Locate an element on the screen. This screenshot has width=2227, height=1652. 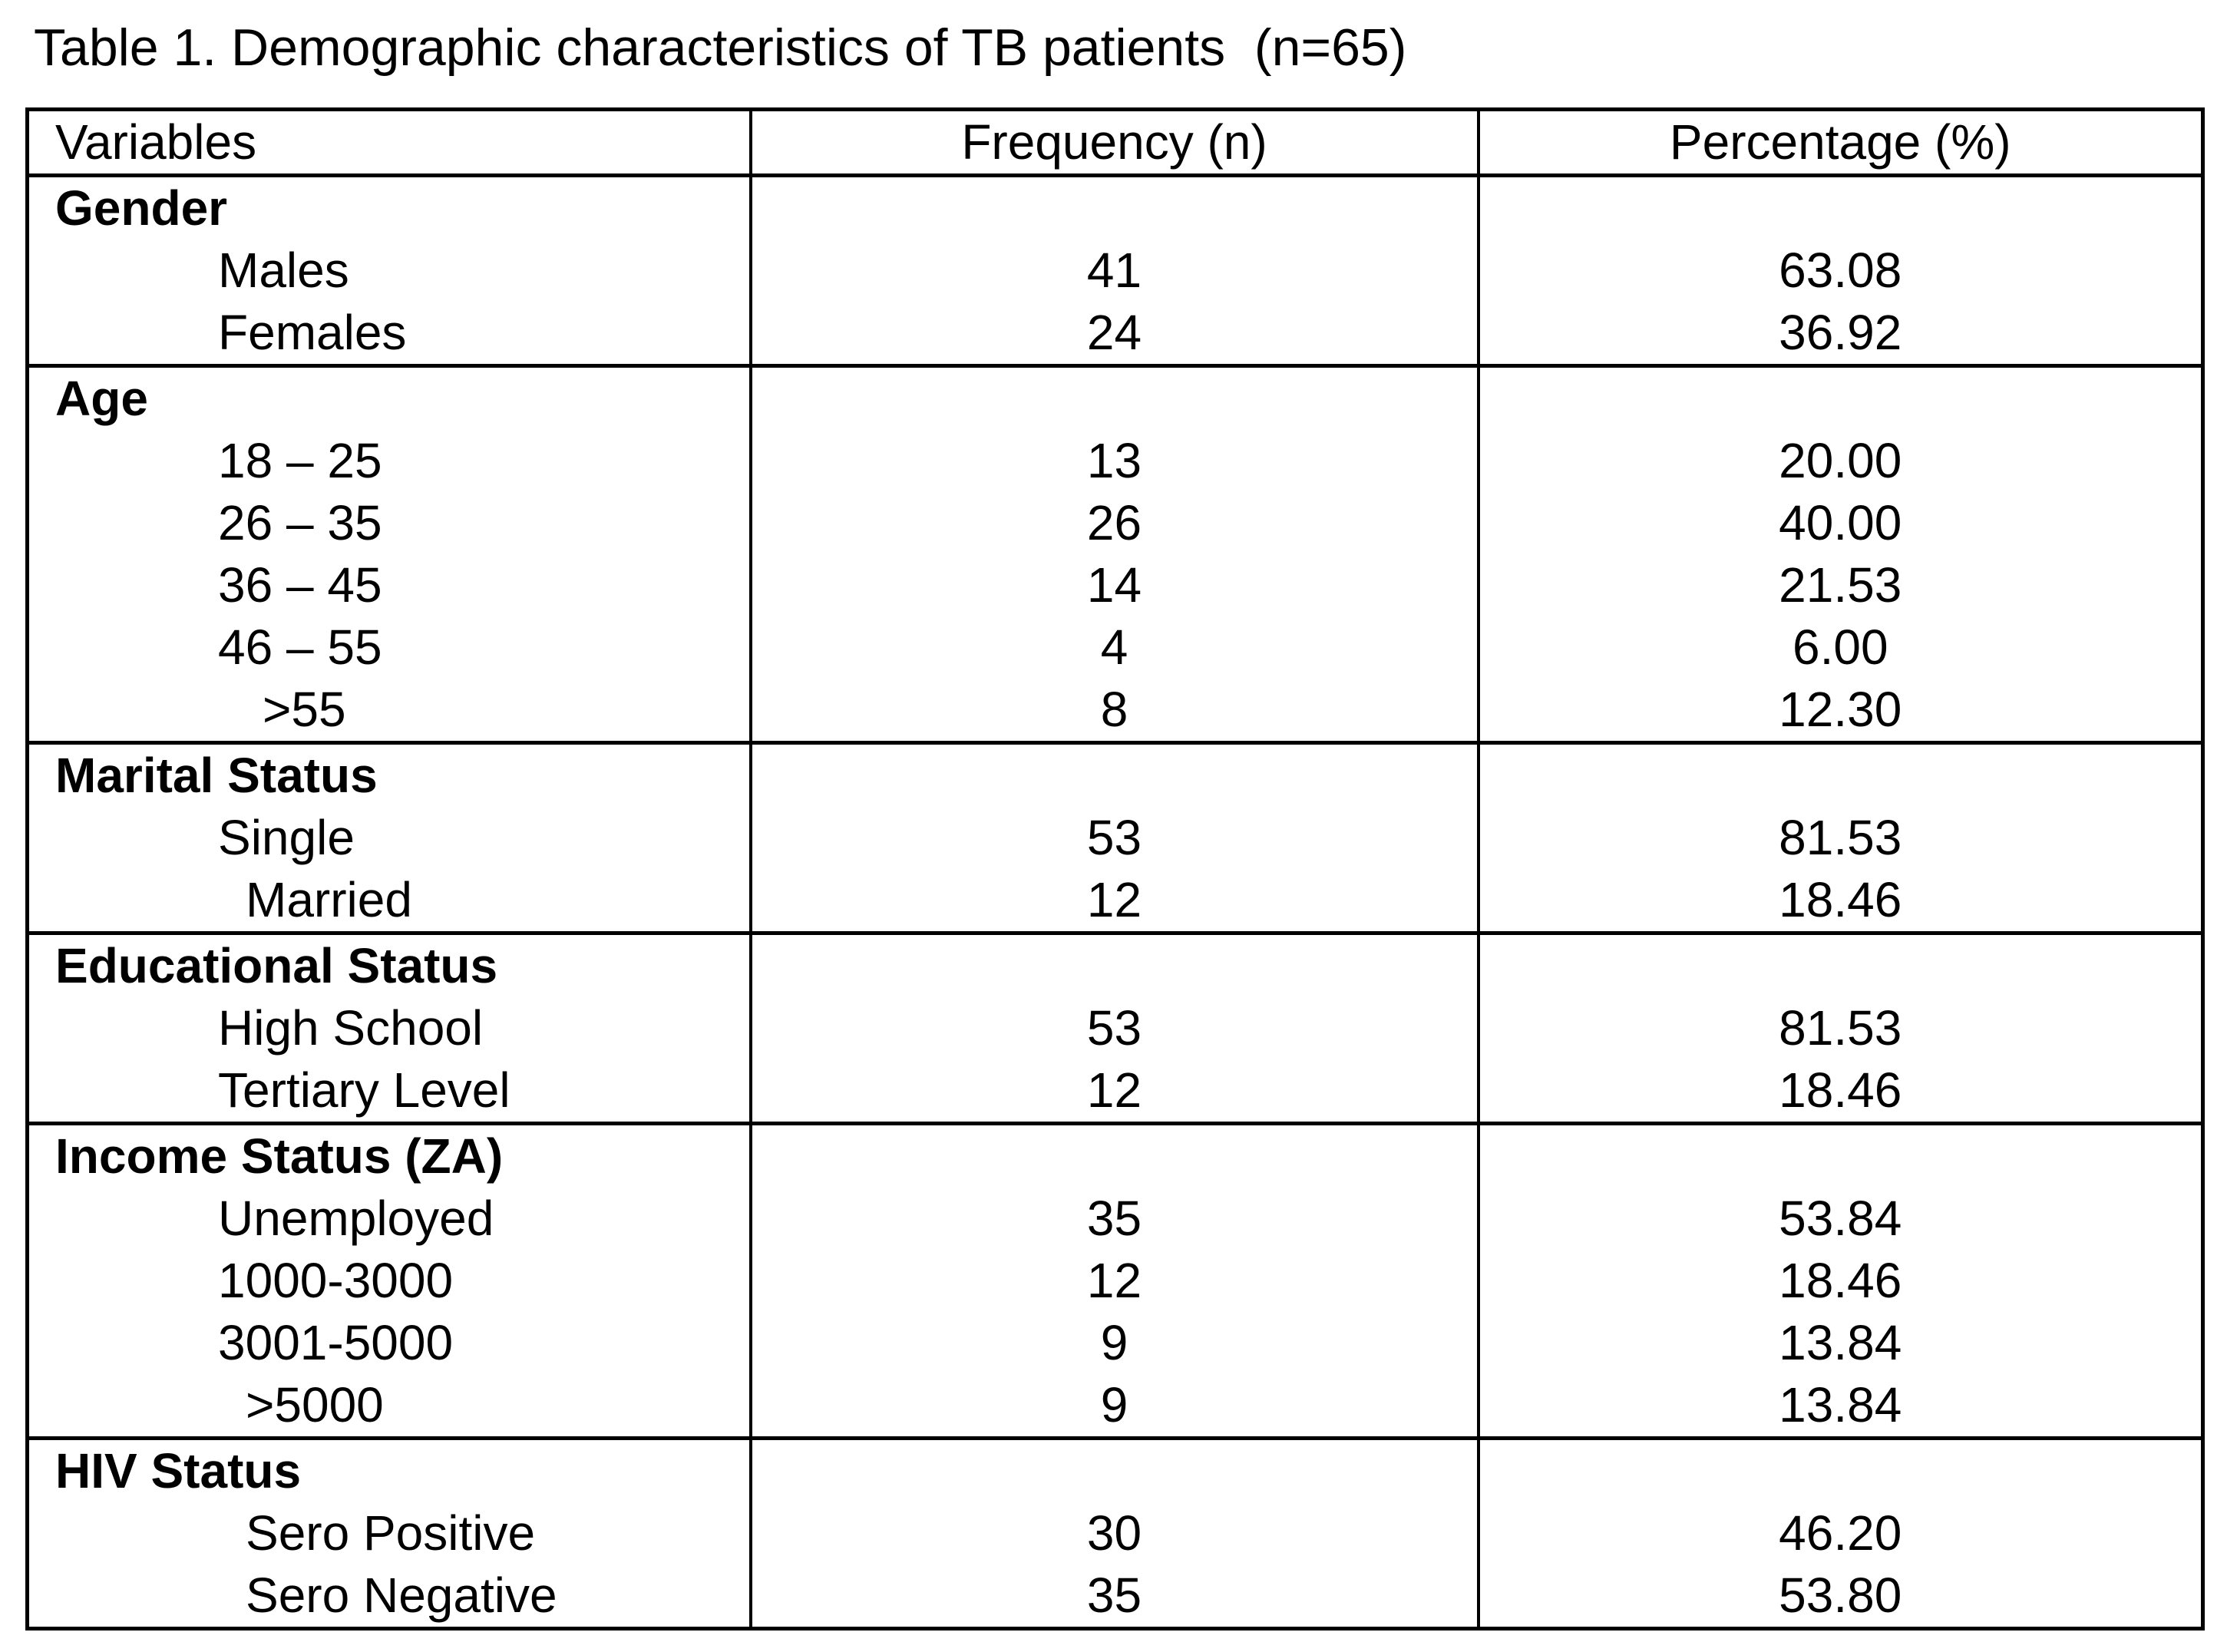
table-row: Males 41 63.08 is located at coordinates (1115, 271).